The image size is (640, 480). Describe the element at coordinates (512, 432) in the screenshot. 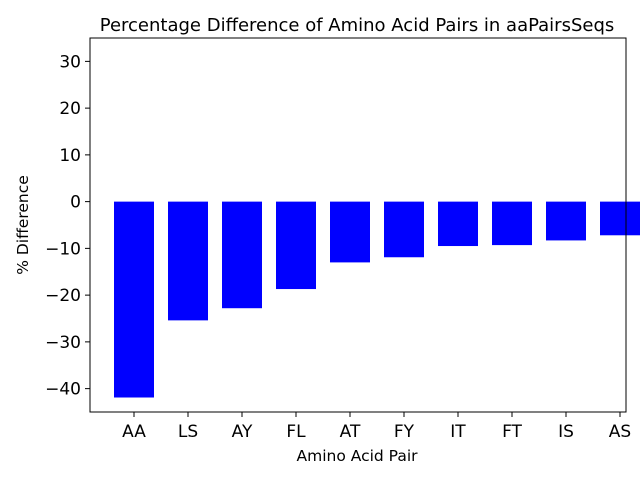

I see `x-tick-label: FT` at that location.